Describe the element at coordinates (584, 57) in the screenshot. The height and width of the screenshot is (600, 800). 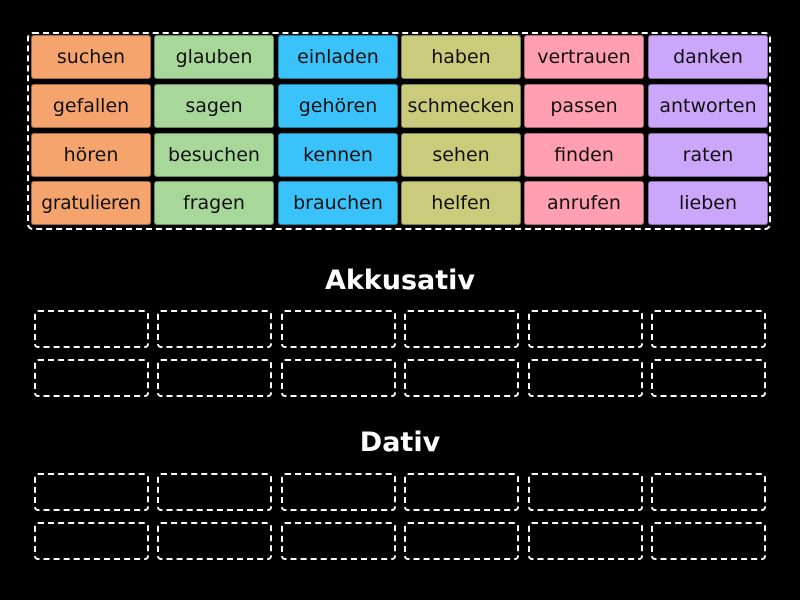
I see `word-tile: vertrauen` at that location.